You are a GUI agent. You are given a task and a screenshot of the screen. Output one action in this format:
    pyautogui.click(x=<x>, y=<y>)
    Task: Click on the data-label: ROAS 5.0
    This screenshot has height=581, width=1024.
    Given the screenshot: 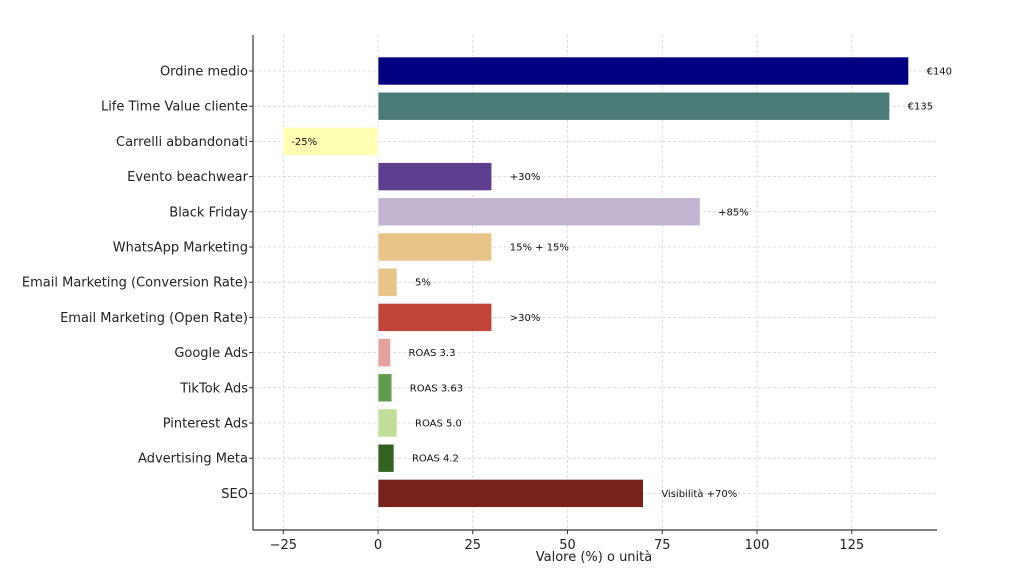 What is the action you would take?
    pyautogui.click(x=438, y=424)
    